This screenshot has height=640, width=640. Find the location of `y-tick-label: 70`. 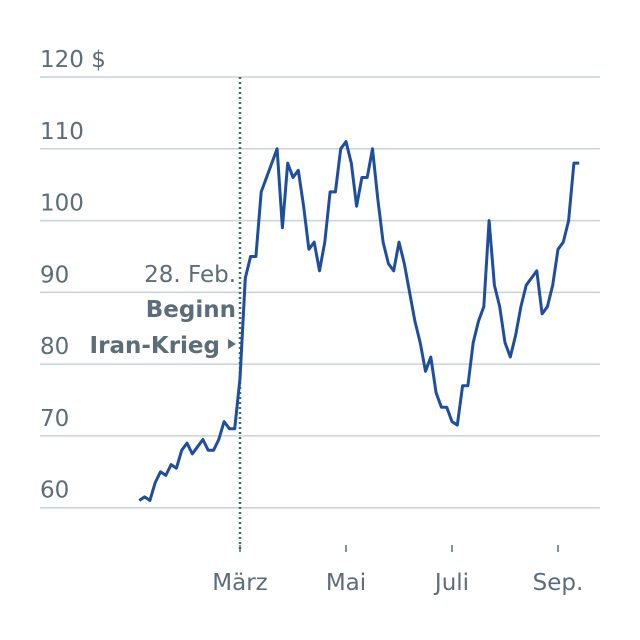

y-tick-label: 70 is located at coordinates (54, 419).